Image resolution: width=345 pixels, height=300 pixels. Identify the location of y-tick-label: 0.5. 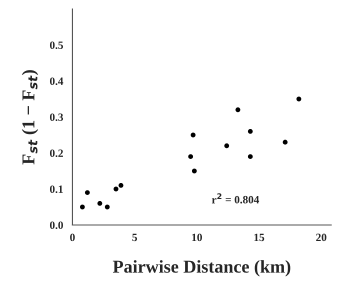
(57, 45).